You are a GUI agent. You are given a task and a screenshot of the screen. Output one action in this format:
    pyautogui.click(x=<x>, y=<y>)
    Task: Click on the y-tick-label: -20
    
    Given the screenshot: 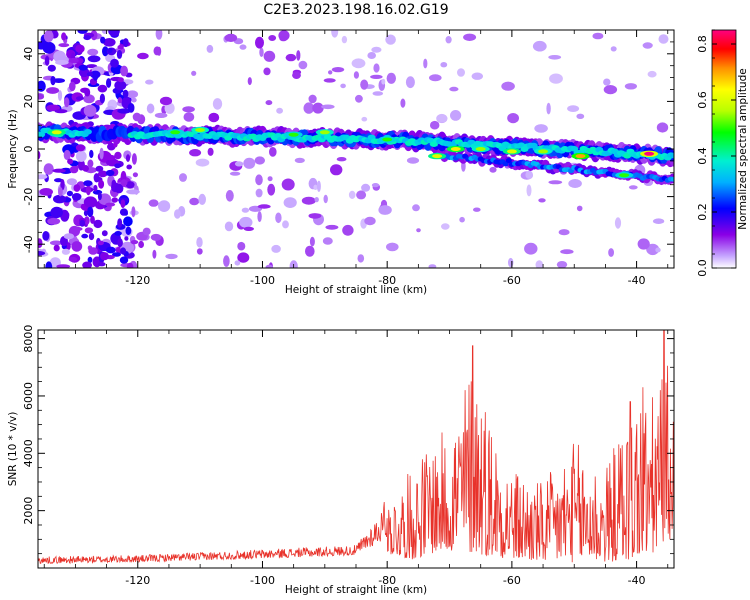 What is the action you would take?
    pyautogui.click(x=28, y=197)
    